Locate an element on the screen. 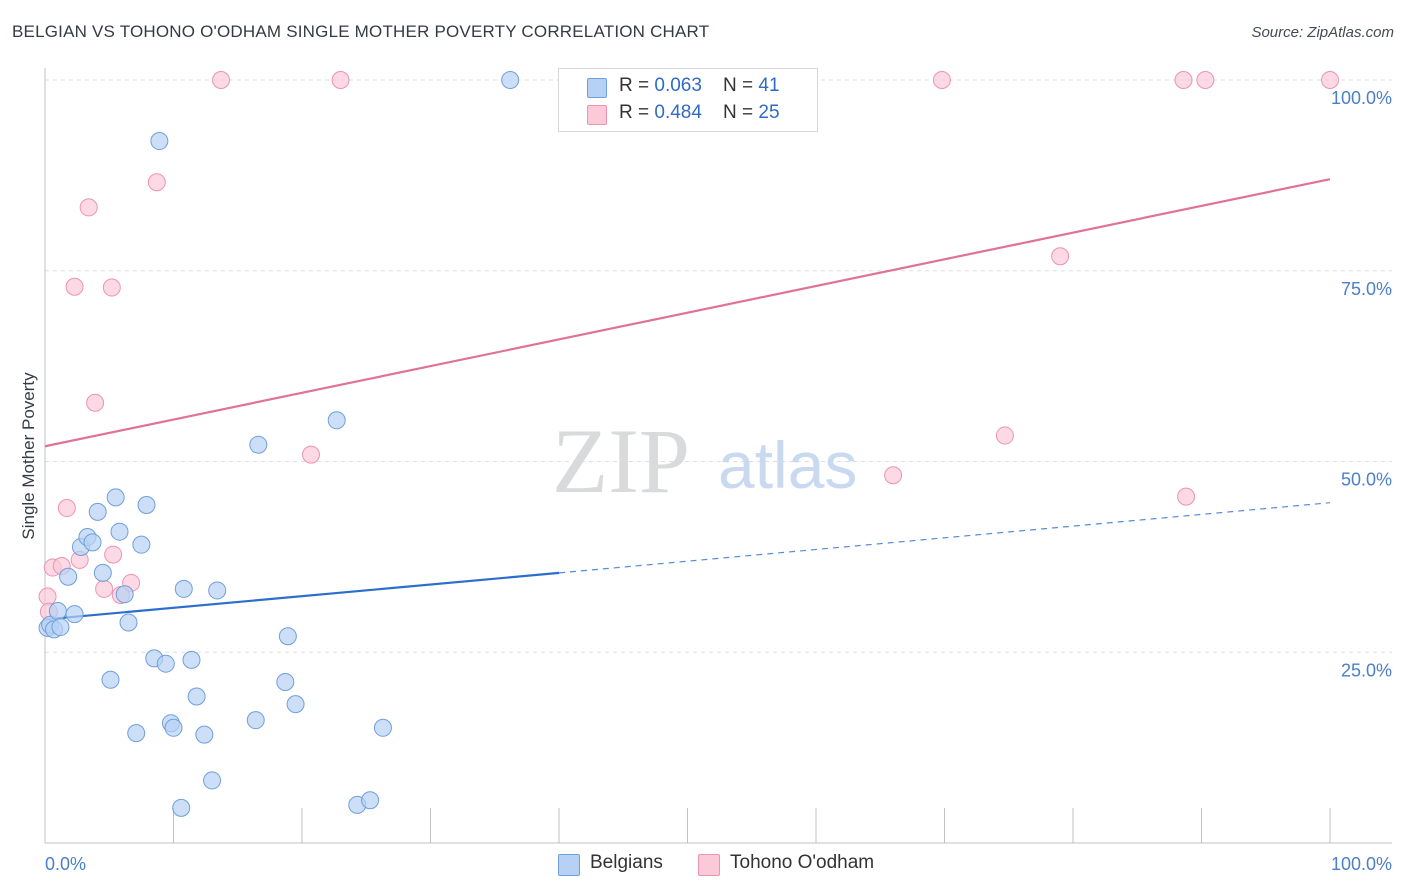 The height and width of the screenshot is (892, 1406). legend-n-label-1: N = is located at coordinates (741, 85).